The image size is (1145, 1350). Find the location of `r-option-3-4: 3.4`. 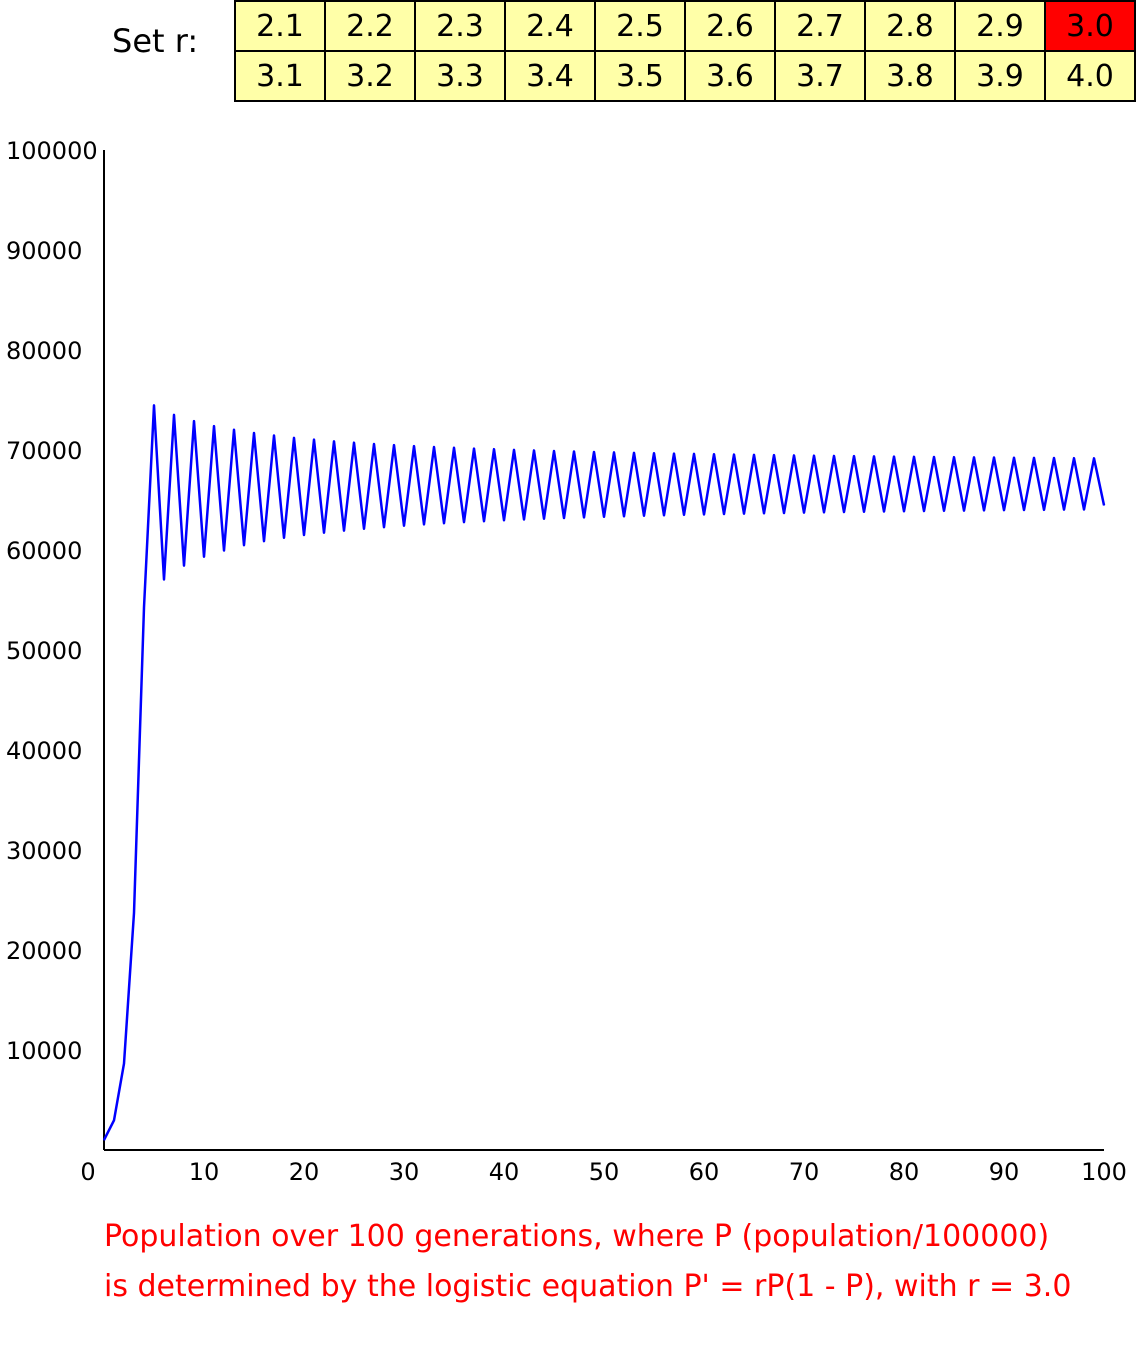

r-option-3-4: 3.4 is located at coordinates (550, 76).